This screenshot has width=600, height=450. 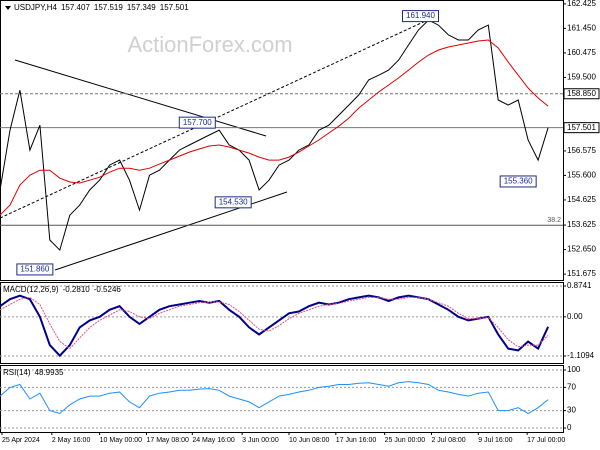 What do you see at coordinates (405, 440) in the screenshot?
I see `x-tick-label: 25 Jun 00:00` at bounding box center [405, 440].